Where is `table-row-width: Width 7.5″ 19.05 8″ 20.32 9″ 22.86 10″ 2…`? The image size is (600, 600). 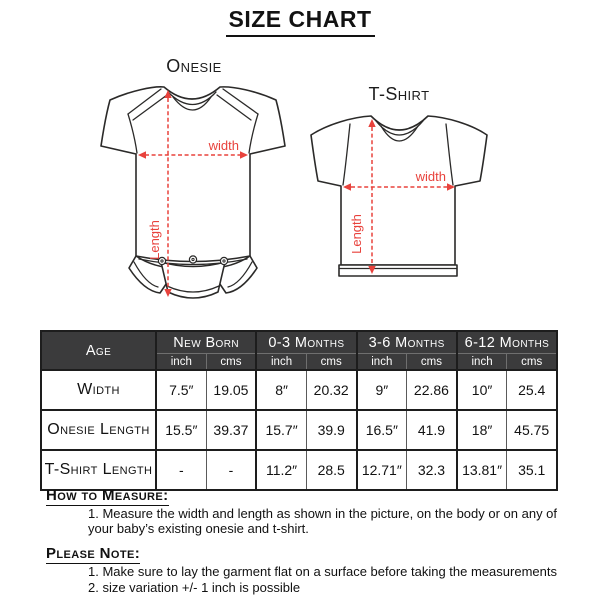
table-row-width: Width 7.5″ 19.05 8″ 20.32 9″ 22.86 10″ 2… is located at coordinates (299, 390).